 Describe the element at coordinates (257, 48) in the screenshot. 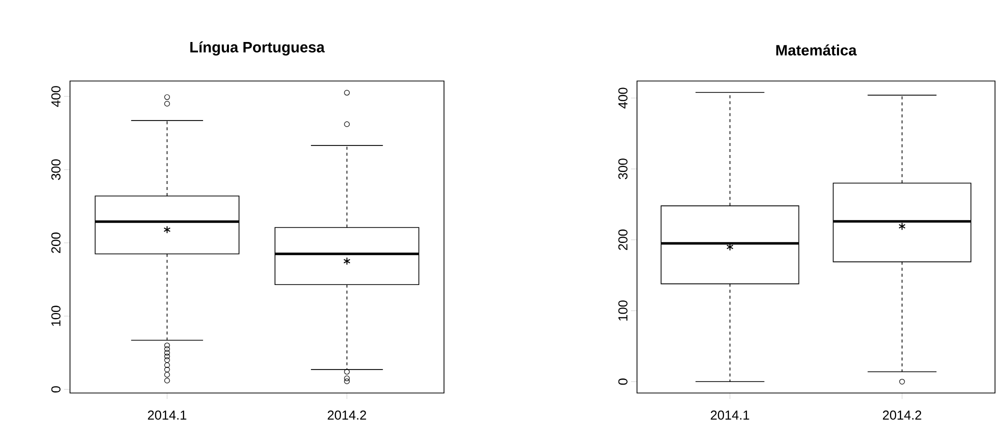

I see `chart-title: Língua Portuguesa` at that location.